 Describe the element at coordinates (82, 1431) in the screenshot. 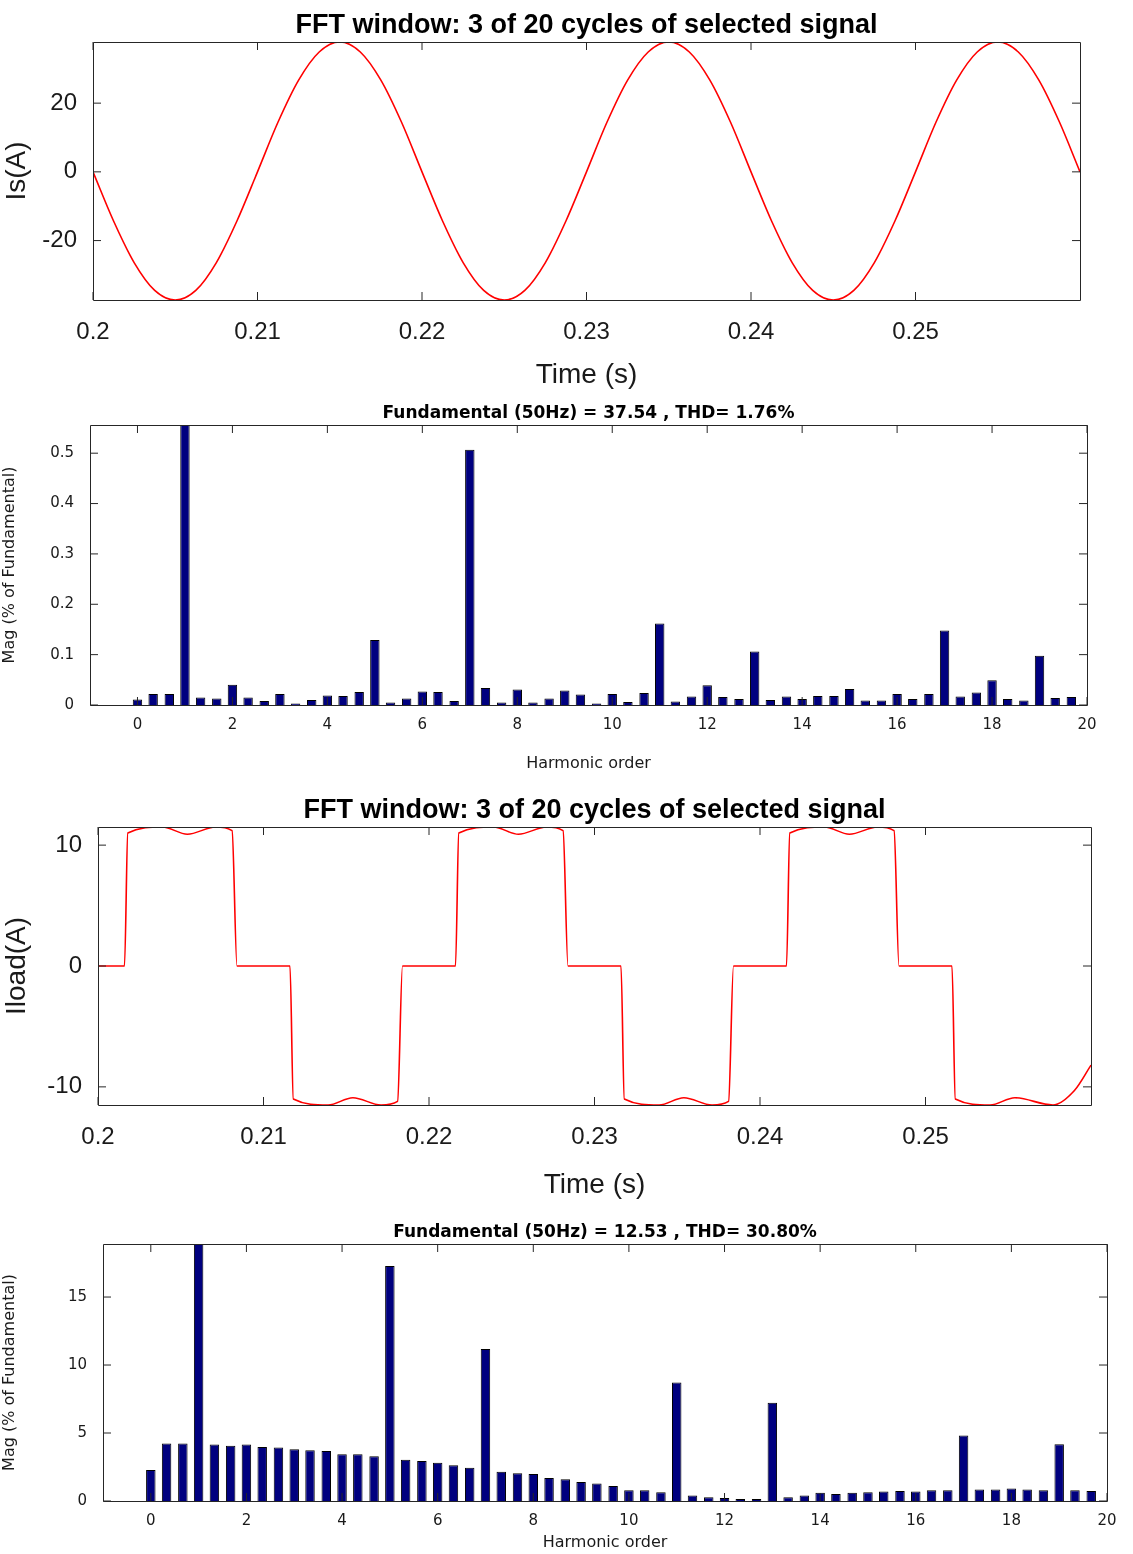

I see `y-tick-label: 5` at that location.